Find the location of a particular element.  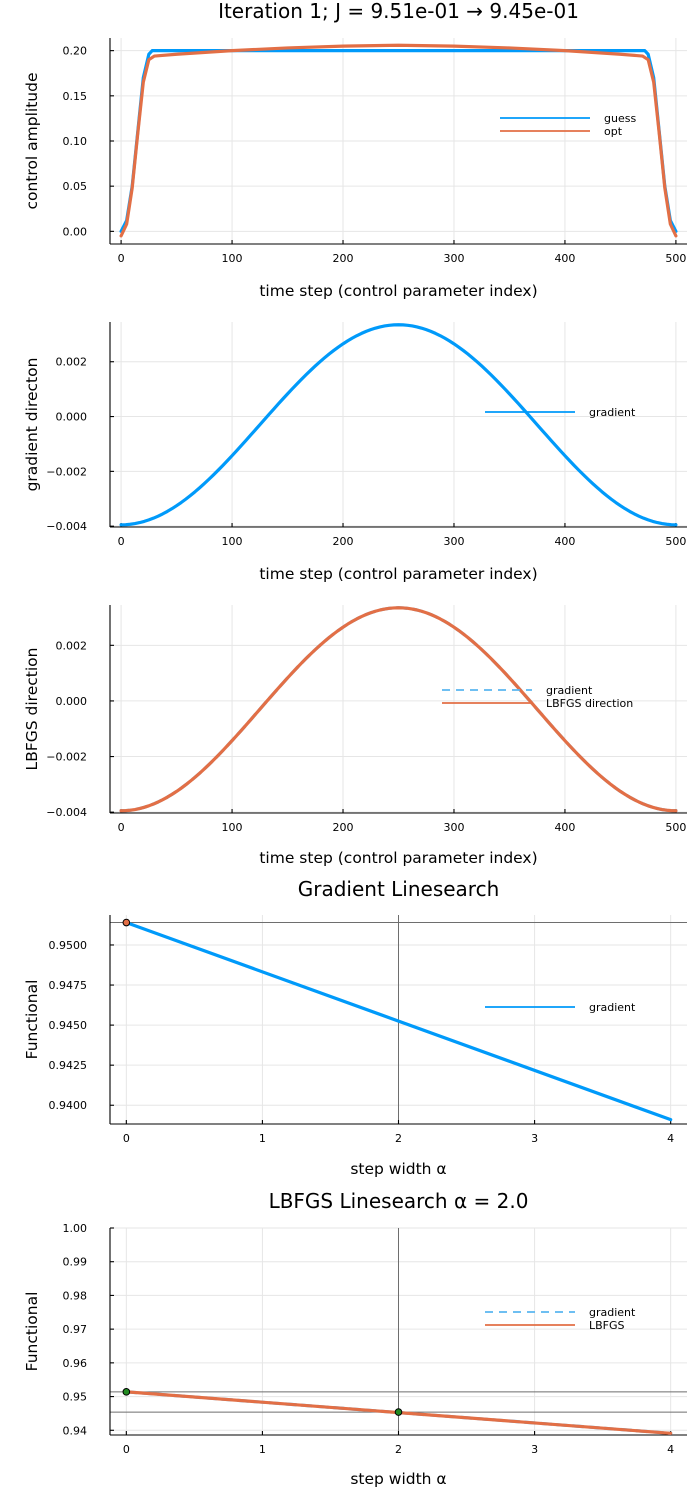

subplot-title: Iteration 1; J = 9.51e-01 → 9.45e-01 is located at coordinates (398, 11).